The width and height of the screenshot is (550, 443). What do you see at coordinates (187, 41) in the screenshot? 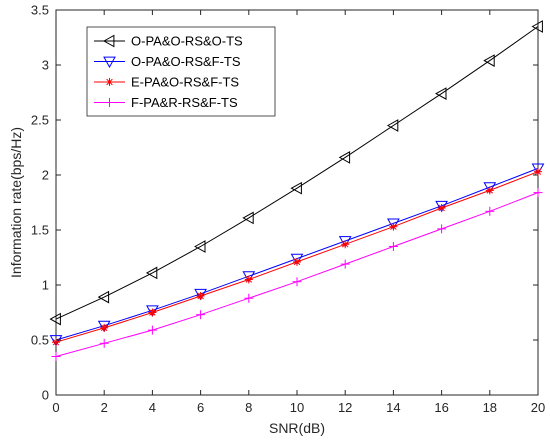
I see `legend-label: O-PA&O-RS&O-TS` at bounding box center [187, 41].